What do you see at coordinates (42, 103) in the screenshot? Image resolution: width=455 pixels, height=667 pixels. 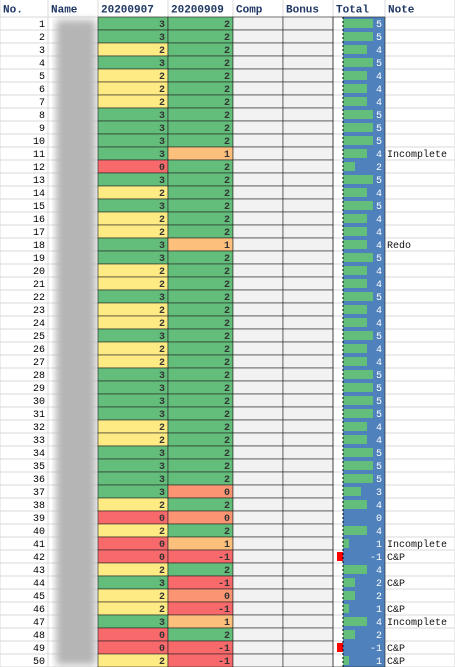 I see `row-number: 7` at bounding box center [42, 103].